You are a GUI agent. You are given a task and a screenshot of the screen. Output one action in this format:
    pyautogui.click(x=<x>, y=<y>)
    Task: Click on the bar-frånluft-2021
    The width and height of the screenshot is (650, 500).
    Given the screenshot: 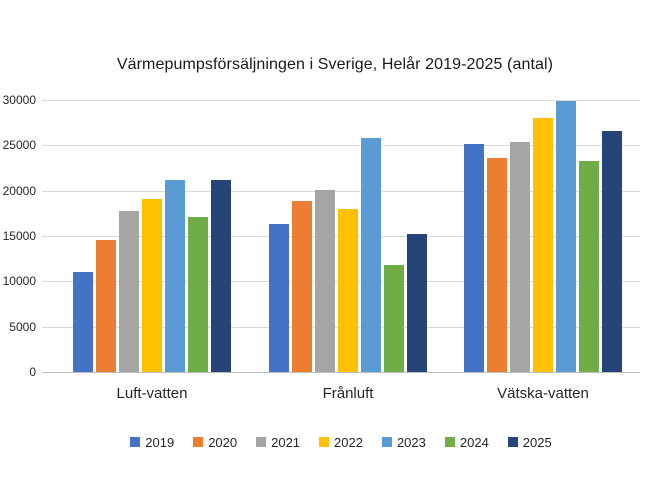 What is the action you would take?
    pyautogui.click(x=325, y=280)
    